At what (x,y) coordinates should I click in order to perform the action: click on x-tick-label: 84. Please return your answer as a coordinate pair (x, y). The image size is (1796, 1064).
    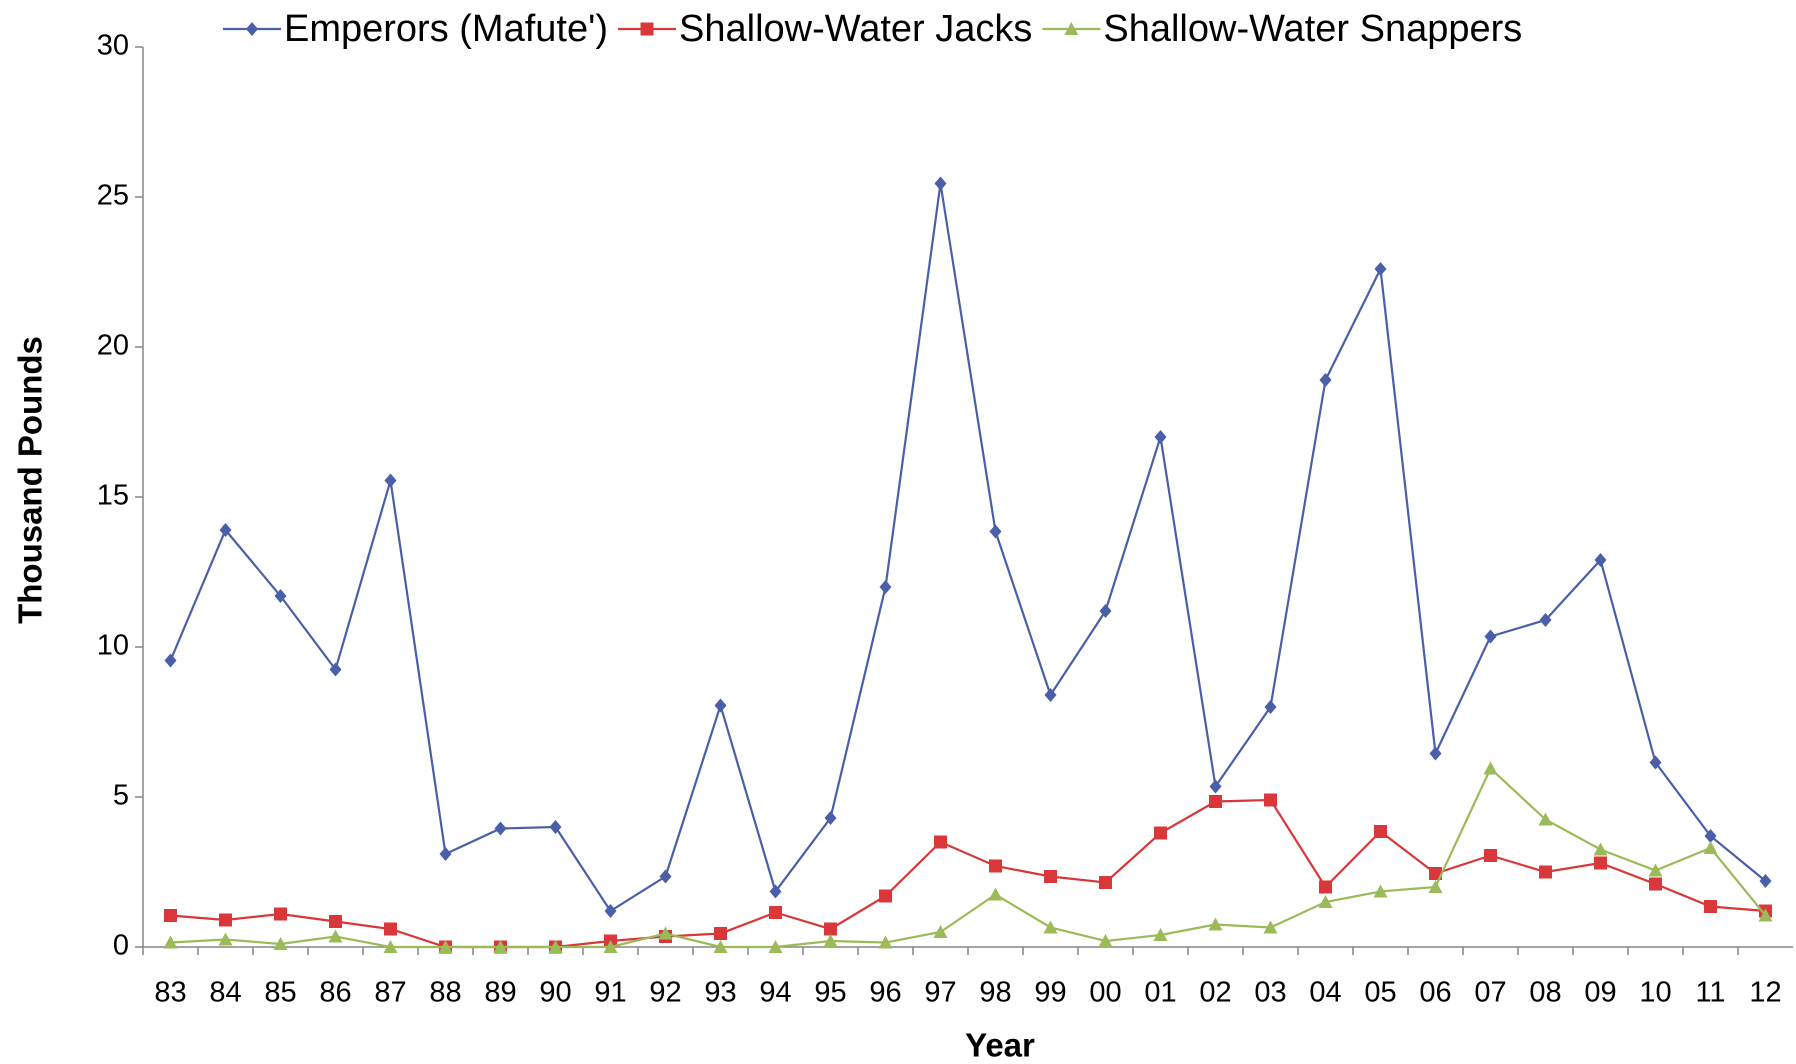
    Looking at the image, I should click on (225, 993).